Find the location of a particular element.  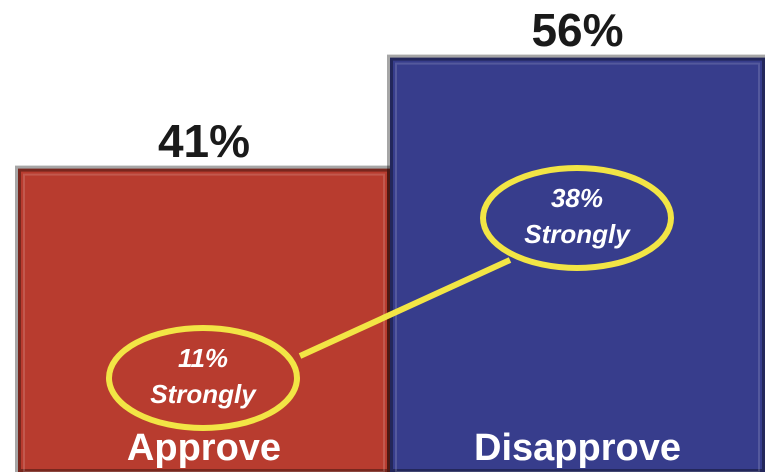

value-label: 56% is located at coordinates (577, 30).